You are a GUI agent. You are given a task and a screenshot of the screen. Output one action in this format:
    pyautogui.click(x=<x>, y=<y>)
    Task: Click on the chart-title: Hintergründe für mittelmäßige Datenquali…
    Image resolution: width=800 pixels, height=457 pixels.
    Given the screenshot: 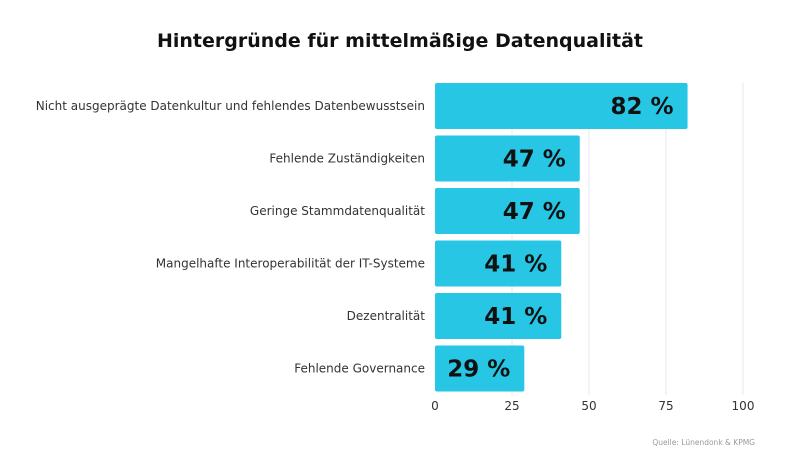 What is the action you would take?
    pyautogui.click(x=399, y=41)
    